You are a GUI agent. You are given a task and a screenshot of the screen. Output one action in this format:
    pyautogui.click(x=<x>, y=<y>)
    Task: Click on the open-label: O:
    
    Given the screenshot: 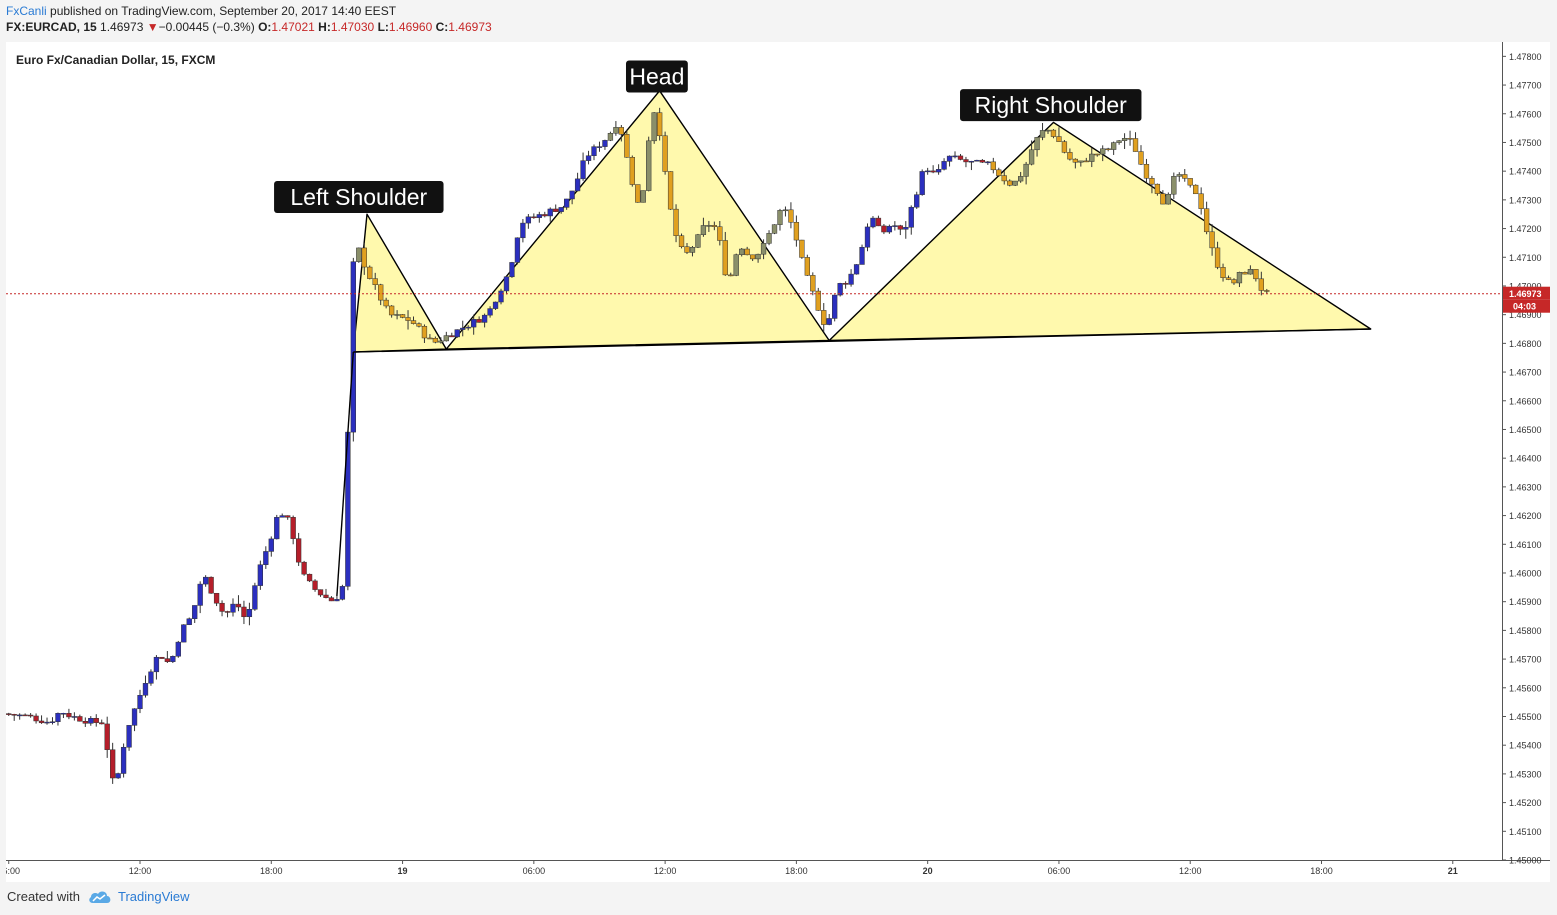 What is the action you would take?
    pyautogui.click(x=265, y=27)
    